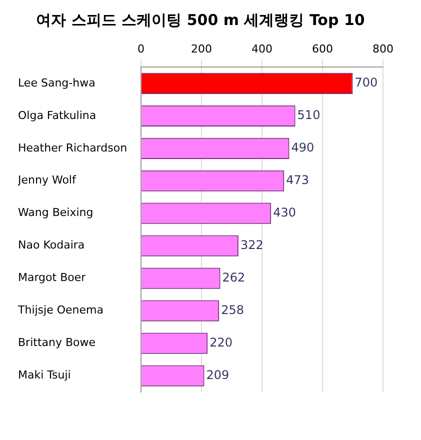  What do you see at coordinates (44, 375) in the screenshot?
I see `y-tick-label: Maki Tsuji` at bounding box center [44, 375].